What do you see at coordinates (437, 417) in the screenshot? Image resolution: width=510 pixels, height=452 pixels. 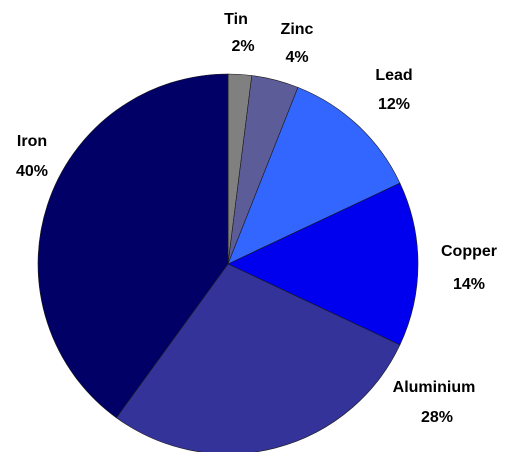 I see `slice-value-label: 28%` at bounding box center [437, 417].